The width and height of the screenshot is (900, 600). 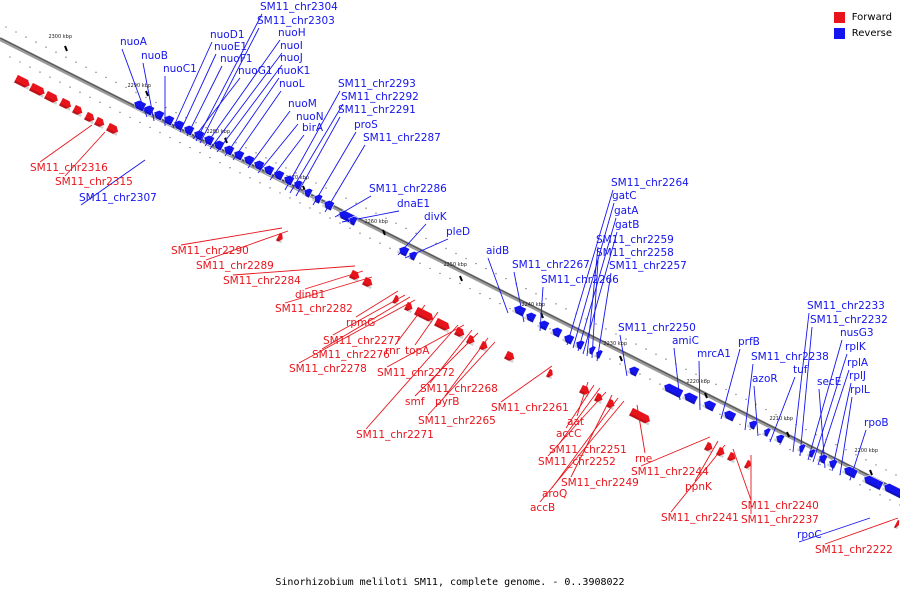 What do you see at coordinates (635, 240) in the screenshot?
I see `reverse-gene-label: SM11_chr2259` at bounding box center [635, 240].